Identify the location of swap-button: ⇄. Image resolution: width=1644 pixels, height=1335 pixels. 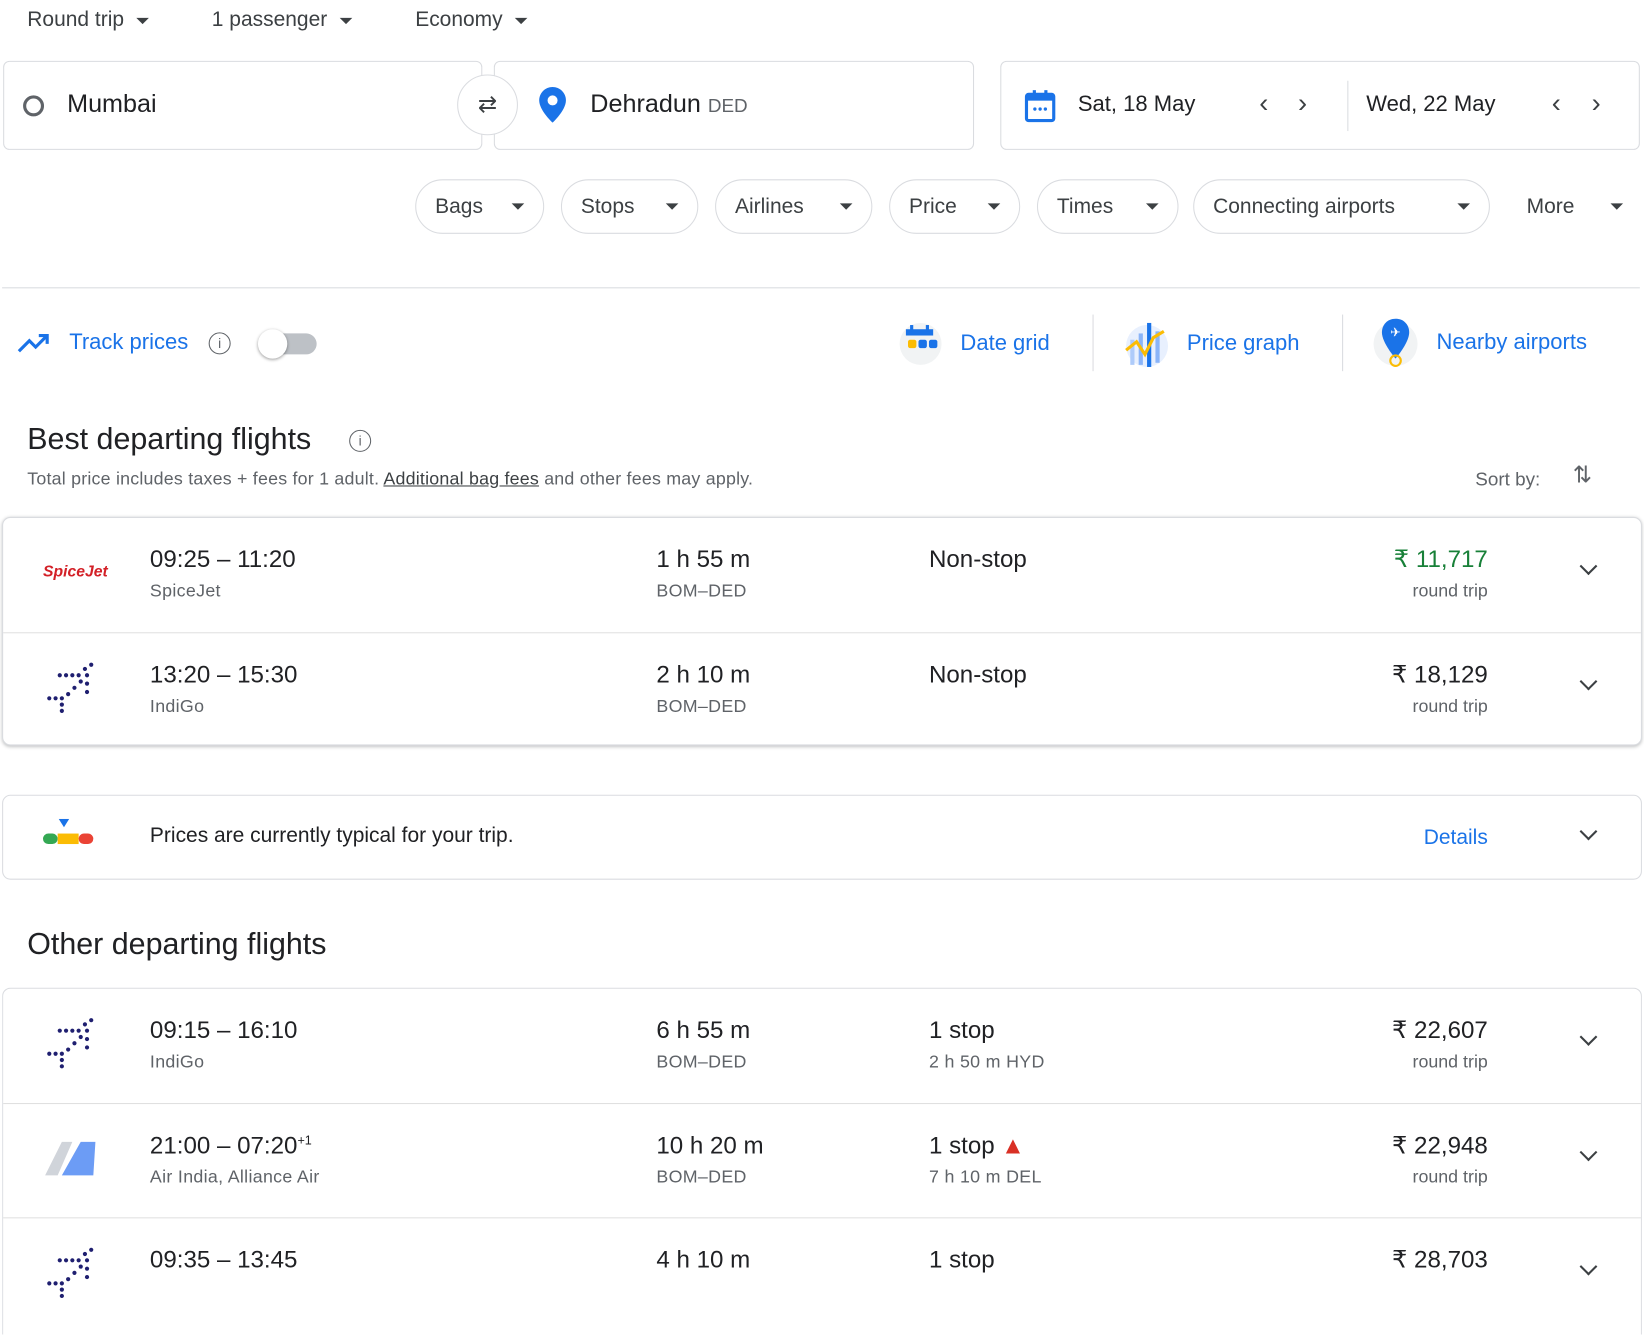
(487, 105).